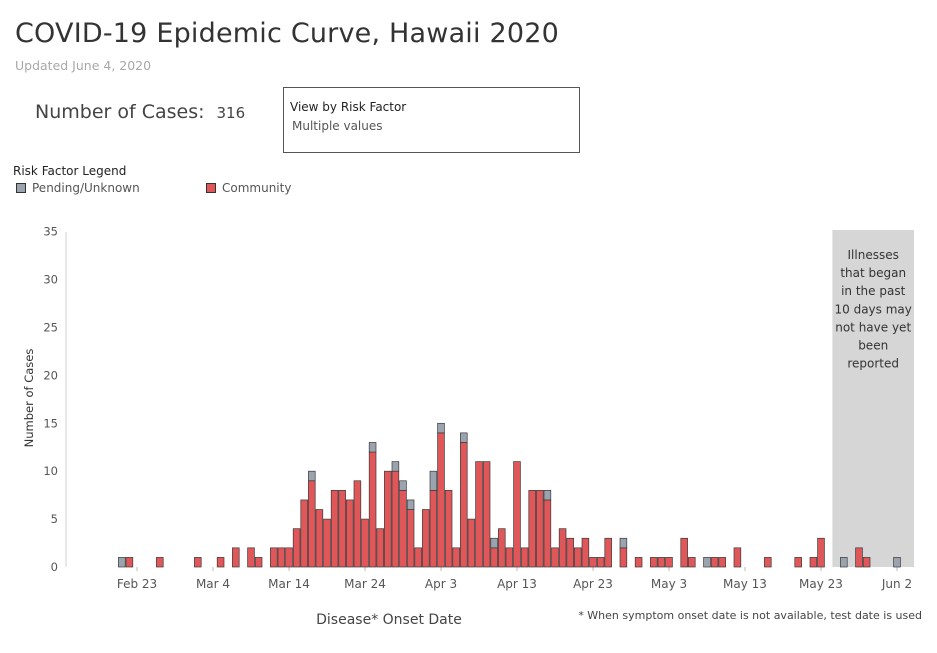 The image size is (937, 653). Describe the element at coordinates (54, 567) in the screenshot. I see `y-tick-label: 0` at that location.